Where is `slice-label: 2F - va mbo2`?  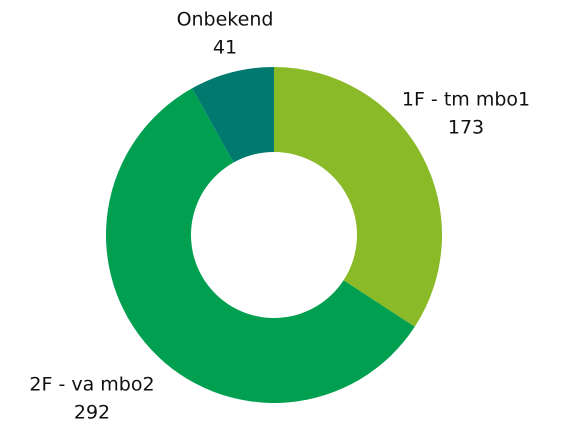
slice-label: 2F - va mbo2 is located at coordinates (91, 385).